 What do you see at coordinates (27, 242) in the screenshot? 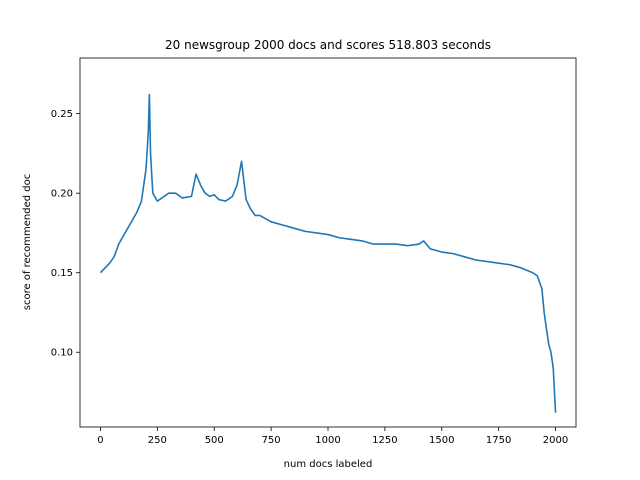
I see `y-axis-title: score of recommended doc` at bounding box center [27, 242].